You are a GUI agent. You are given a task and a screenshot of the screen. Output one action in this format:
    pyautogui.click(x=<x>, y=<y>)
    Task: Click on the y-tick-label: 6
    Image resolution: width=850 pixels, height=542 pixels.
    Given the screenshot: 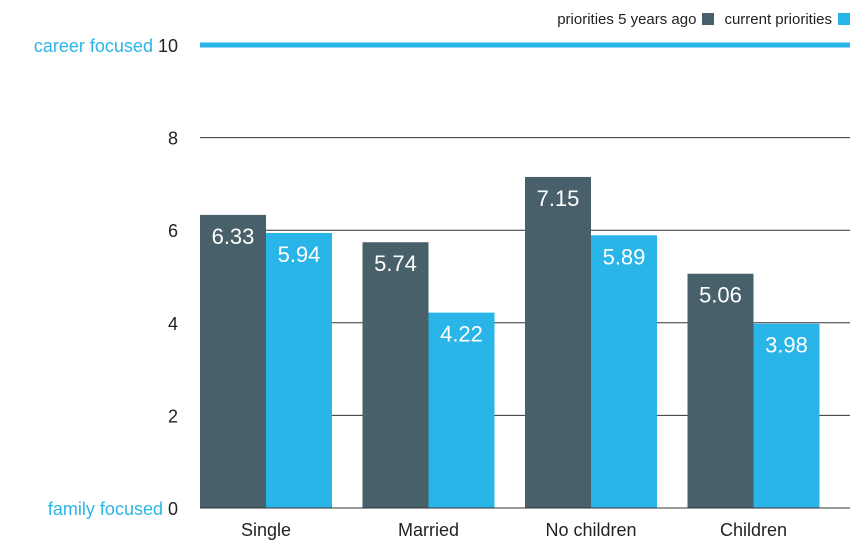 What is the action you would take?
    pyautogui.click(x=173, y=231)
    